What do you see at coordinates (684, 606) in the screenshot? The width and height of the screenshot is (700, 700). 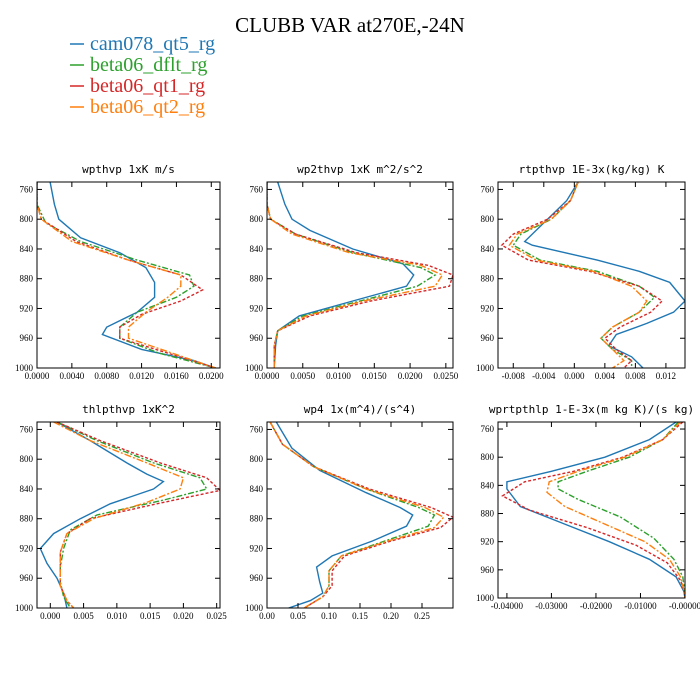 I see `x-tick-label: -0.00000` at bounding box center [684, 606].